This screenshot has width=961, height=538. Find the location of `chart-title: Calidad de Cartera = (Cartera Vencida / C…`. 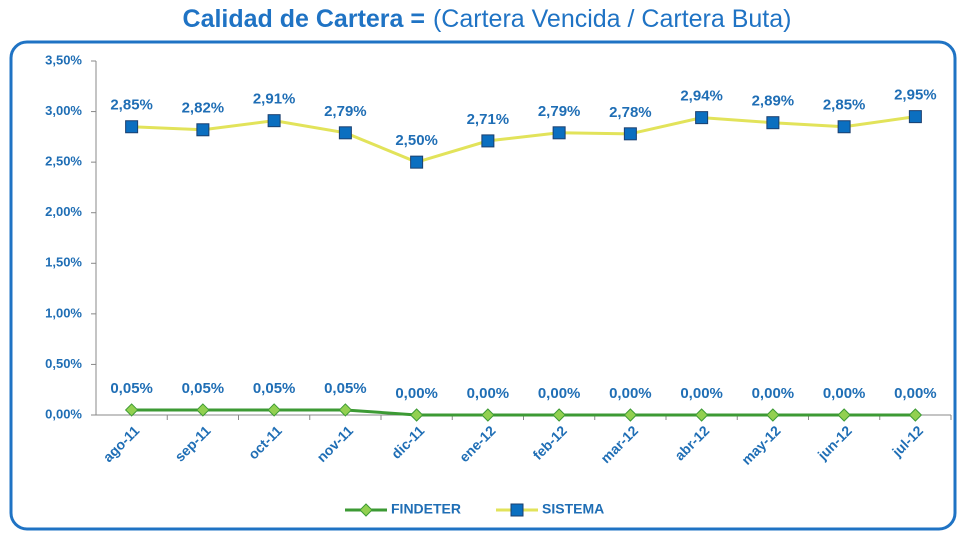

chart-title: Calidad de Cartera = (Cartera Vencida / C… is located at coordinates (487, 19).